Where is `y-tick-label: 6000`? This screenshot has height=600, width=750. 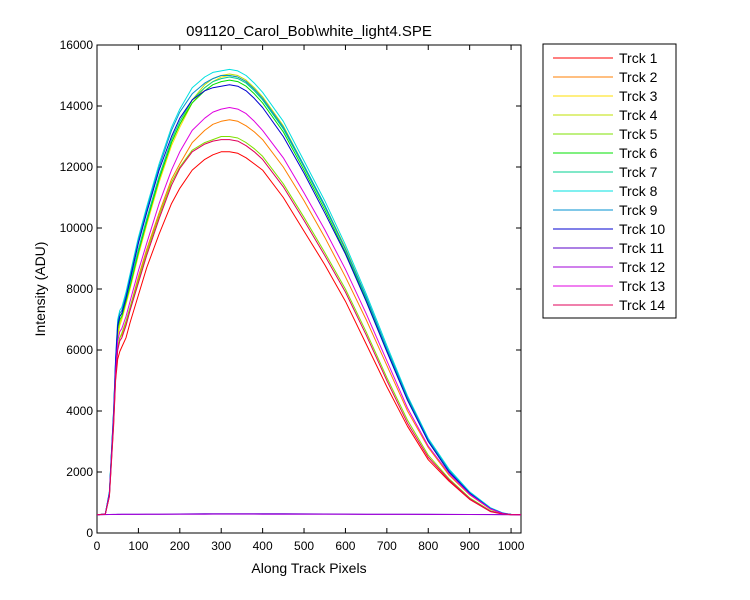
y-tick-label: 6000 is located at coordinates (79, 350).